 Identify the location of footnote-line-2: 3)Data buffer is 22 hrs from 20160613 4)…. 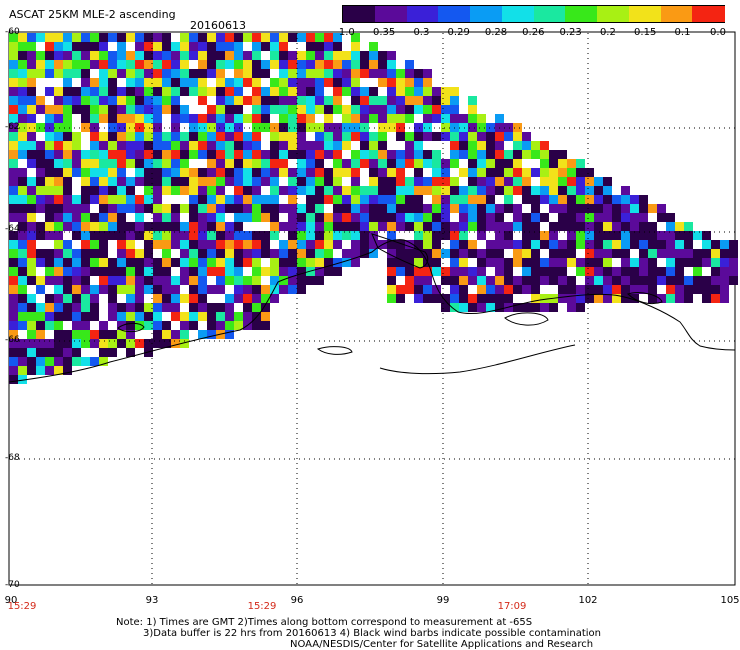
(372, 633).